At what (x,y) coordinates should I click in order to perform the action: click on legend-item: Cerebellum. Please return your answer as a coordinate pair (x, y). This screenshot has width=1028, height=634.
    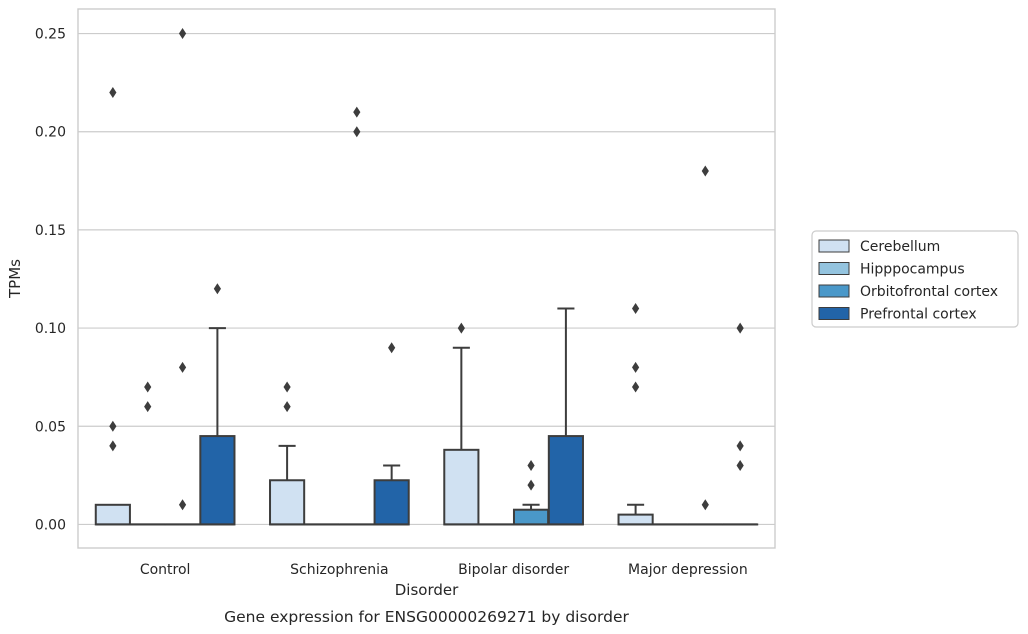
    Looking at the image, I should click on (879, 247).